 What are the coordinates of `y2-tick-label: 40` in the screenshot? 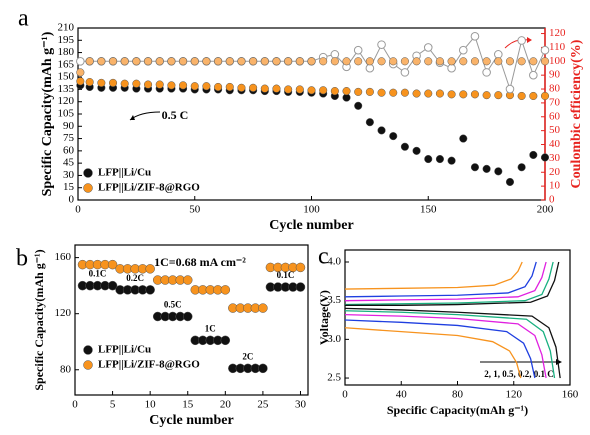 It's located at (555, 144).